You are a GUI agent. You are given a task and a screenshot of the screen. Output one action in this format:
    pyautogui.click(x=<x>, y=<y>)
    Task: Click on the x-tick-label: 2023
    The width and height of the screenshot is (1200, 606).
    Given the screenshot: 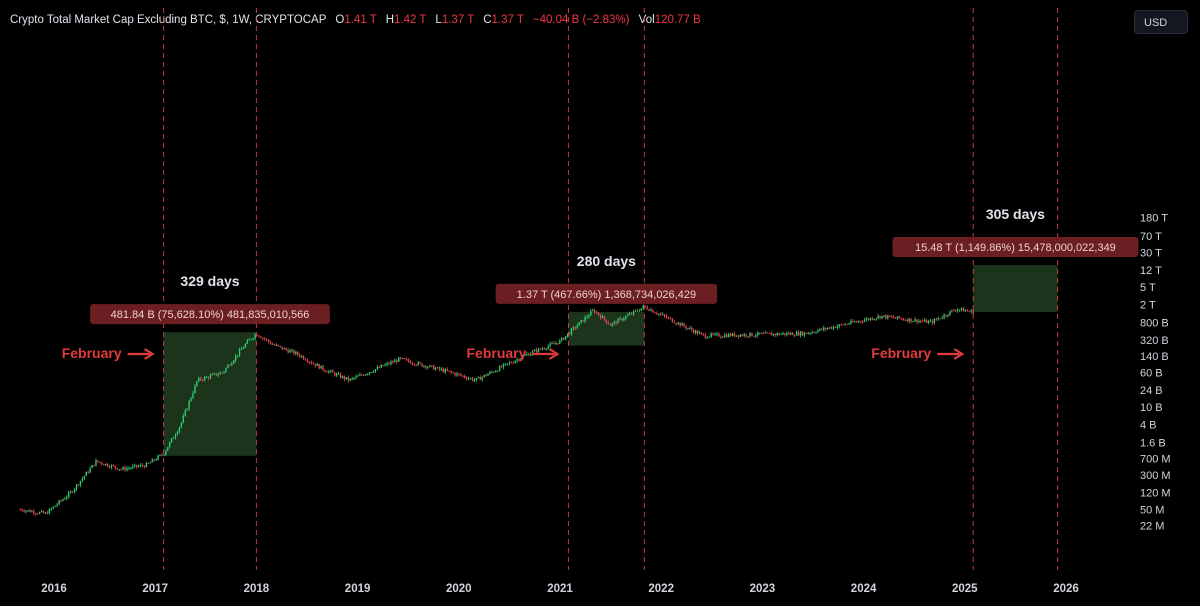 What is the action you would take?
    pyautogui.click(x=763, y=589)
    